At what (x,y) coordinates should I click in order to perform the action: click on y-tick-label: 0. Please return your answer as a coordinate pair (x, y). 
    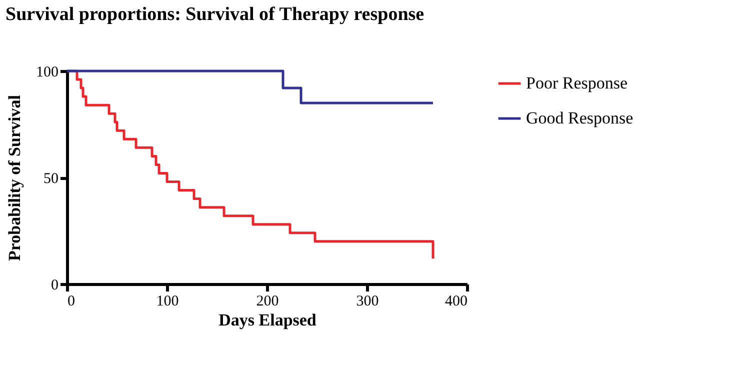
    Looking at the image, I should click on (54, 286).